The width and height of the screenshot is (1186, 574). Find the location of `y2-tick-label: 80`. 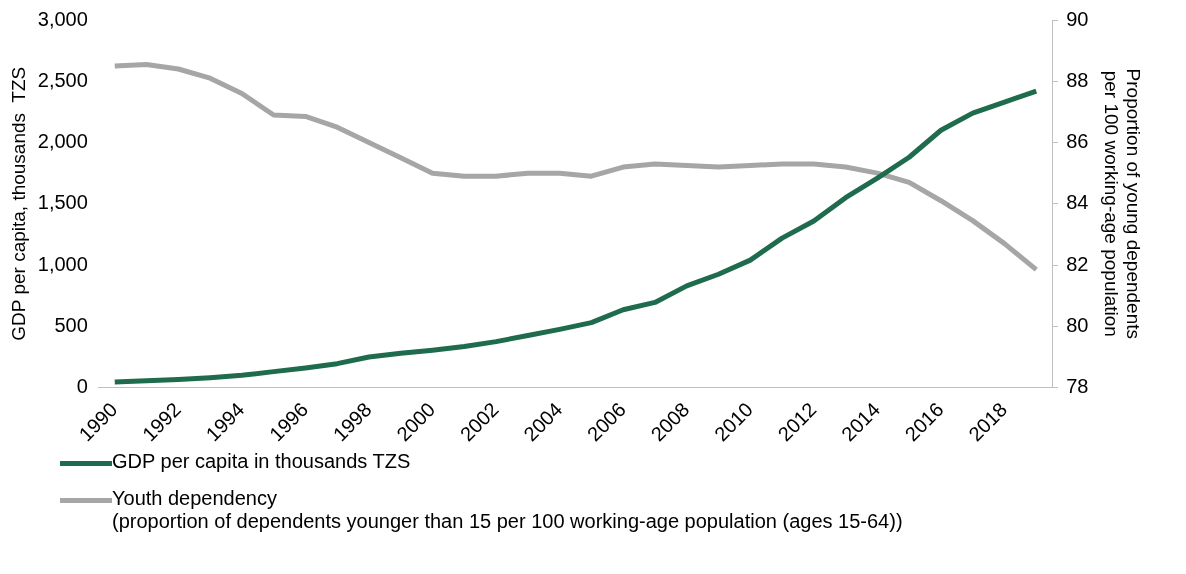

y2-tick-label: 80 is located at coordinates (1077, 324).